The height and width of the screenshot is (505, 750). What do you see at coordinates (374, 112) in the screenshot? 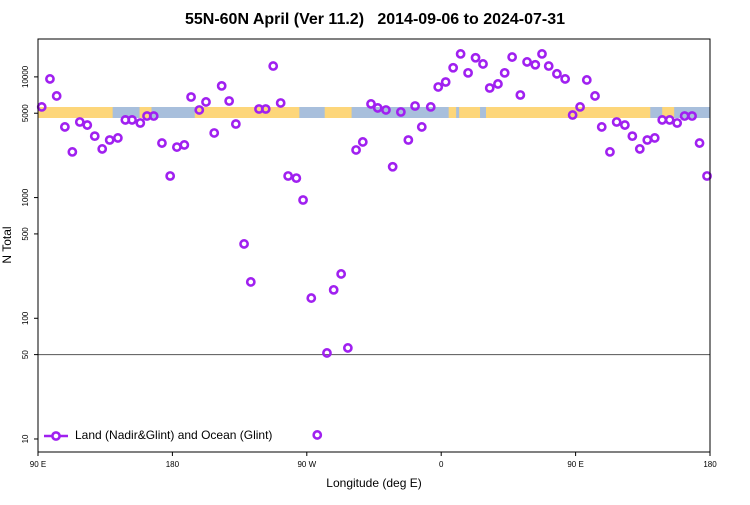
I see `ocean-band` at bounding box center [374, 112].